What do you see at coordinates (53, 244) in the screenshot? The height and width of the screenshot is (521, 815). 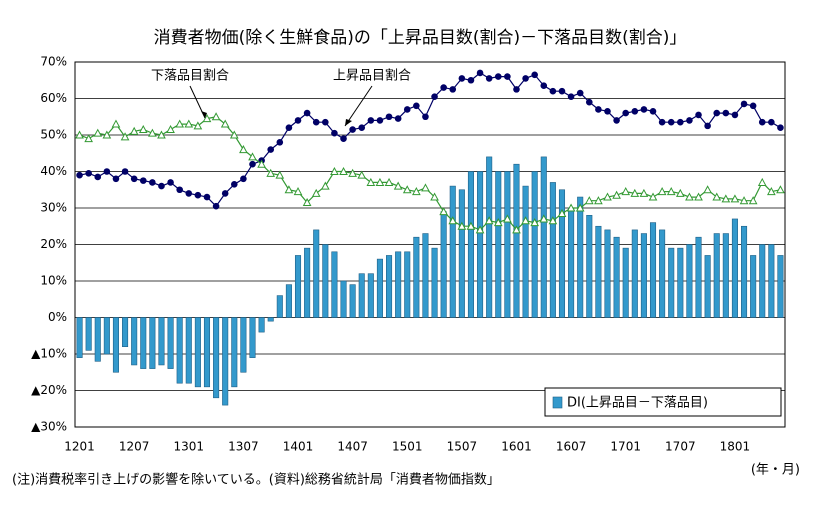 I see `y-tick-label: 20%` at bounding box center [53, 244].